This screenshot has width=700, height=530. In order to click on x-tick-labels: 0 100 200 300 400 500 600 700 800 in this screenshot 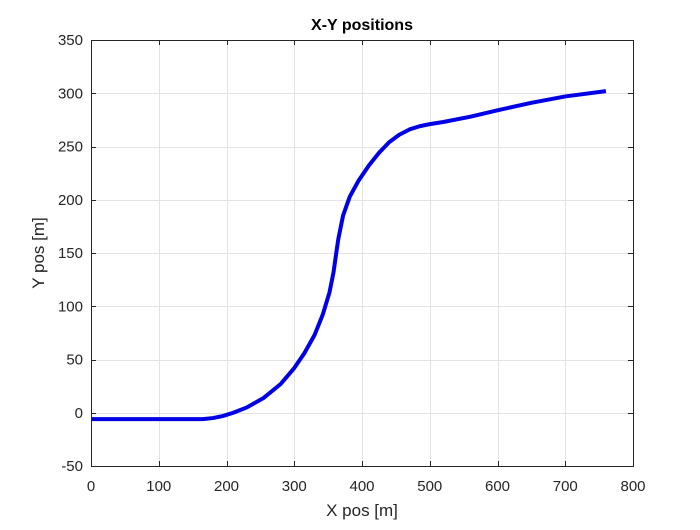, I will do `click(366, 486)`.